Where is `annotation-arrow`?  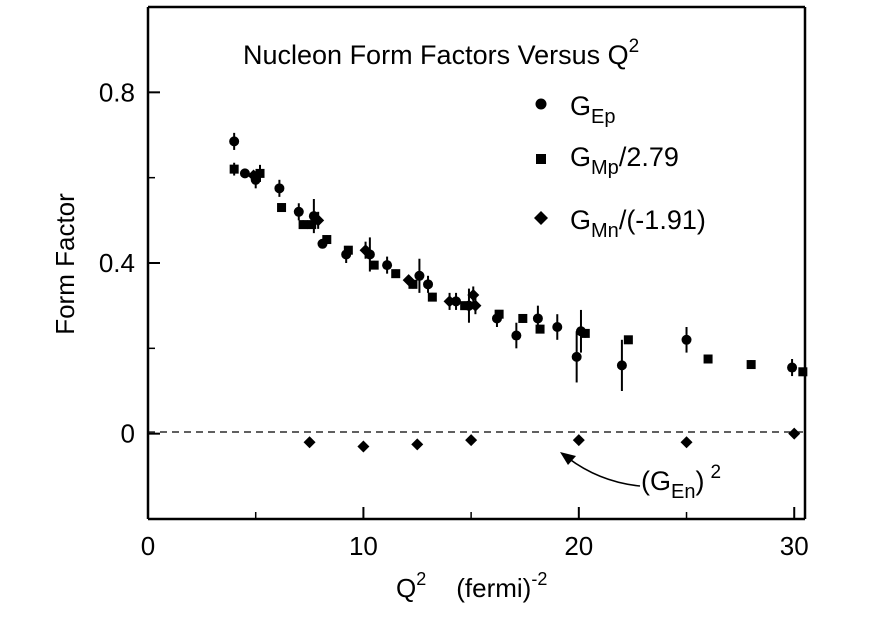 annotation-arrow is located at coordinates (604, 472).